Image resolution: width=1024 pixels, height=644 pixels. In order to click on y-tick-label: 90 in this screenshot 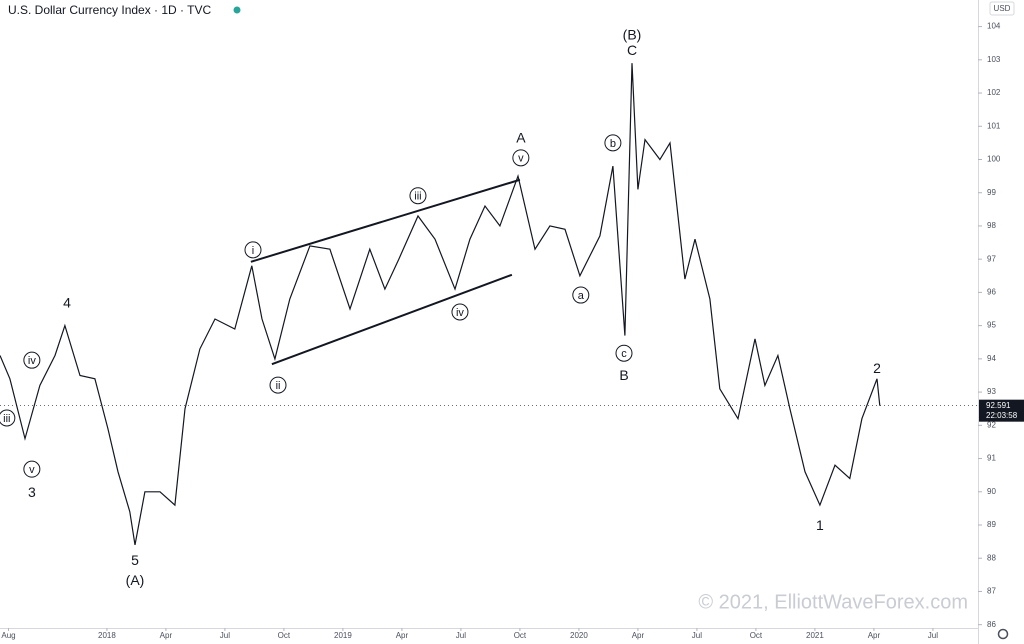, I will do `click(991, 491)`.